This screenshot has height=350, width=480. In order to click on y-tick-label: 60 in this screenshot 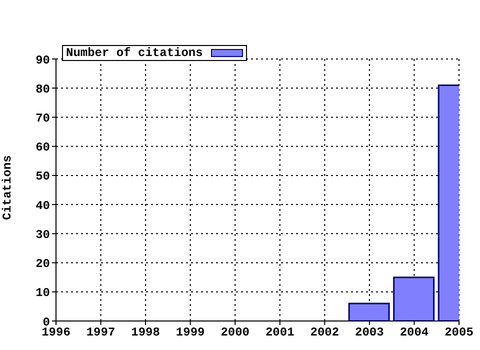, I will do `click(43, 147)`.